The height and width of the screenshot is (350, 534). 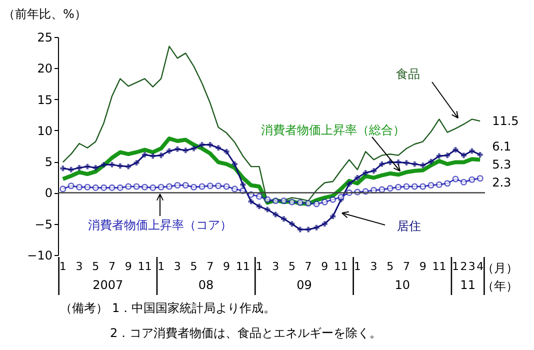 I want to click on text: 09, so click(x=304, y=285).